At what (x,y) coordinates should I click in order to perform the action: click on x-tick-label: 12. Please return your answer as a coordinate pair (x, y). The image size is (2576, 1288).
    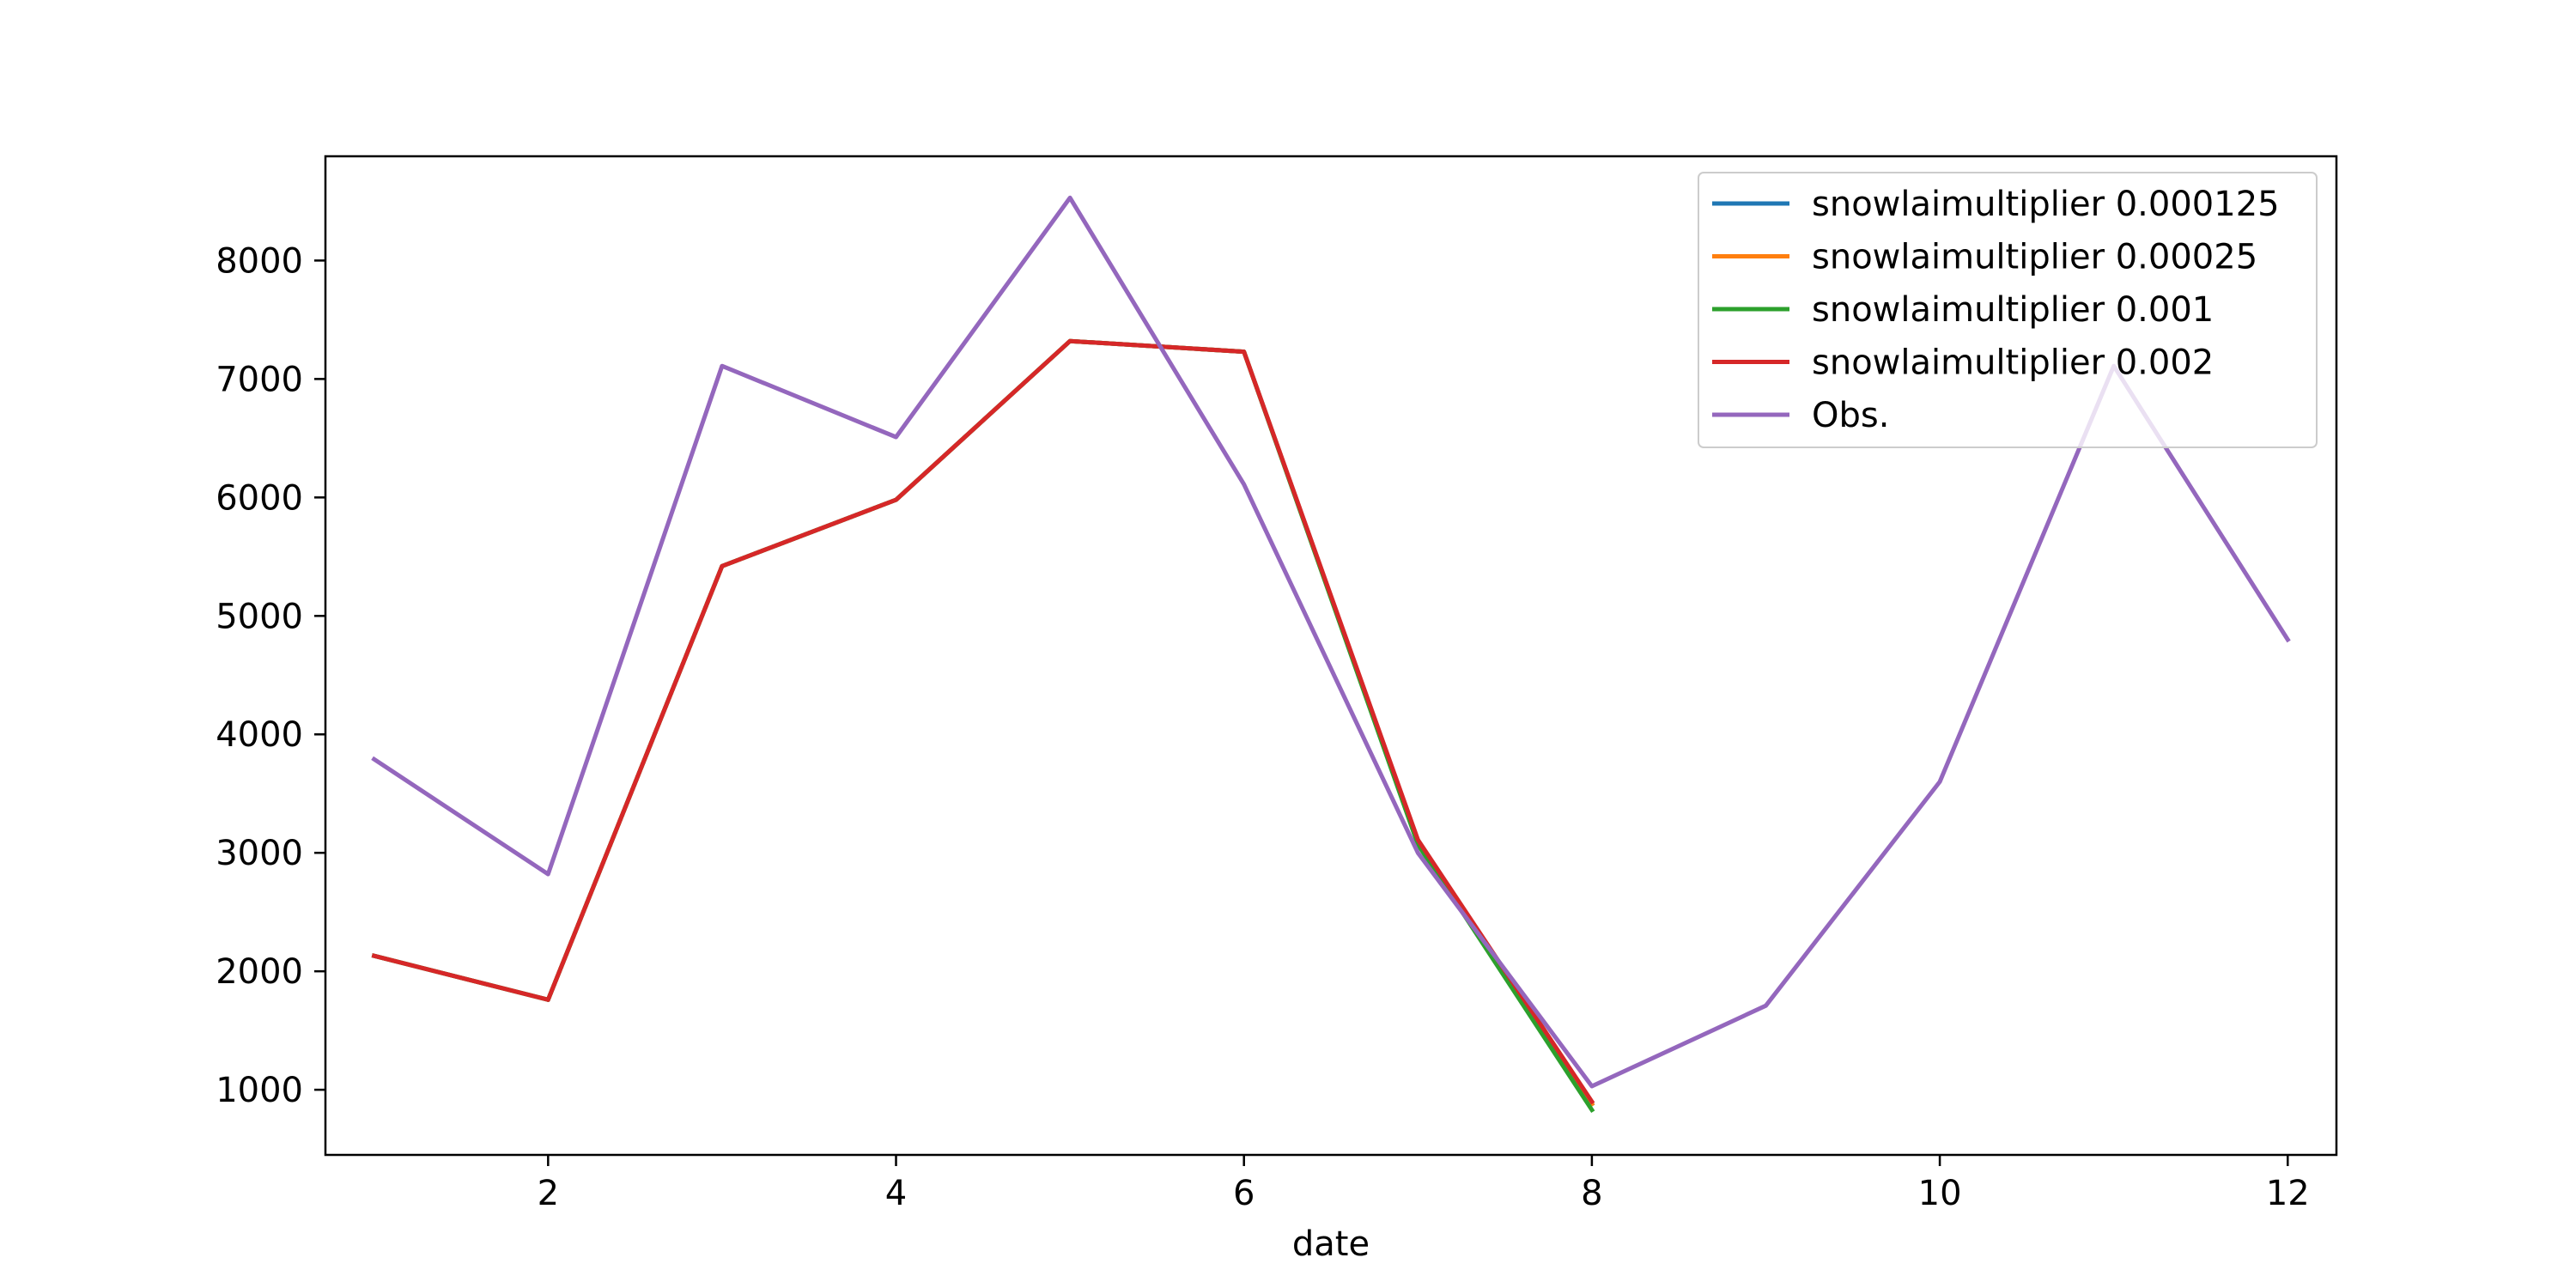
    Looking at the image, I should click on (2288, 1193).